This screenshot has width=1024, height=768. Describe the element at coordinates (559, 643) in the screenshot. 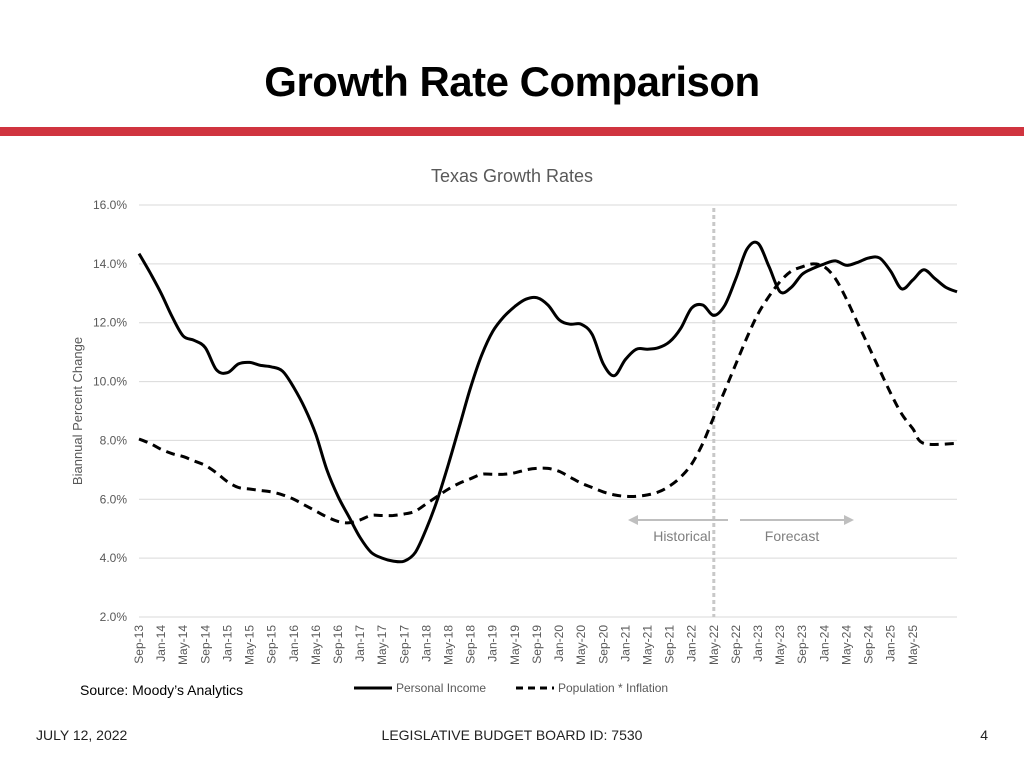

I see `x-tick-label: Jan-20` at that location.